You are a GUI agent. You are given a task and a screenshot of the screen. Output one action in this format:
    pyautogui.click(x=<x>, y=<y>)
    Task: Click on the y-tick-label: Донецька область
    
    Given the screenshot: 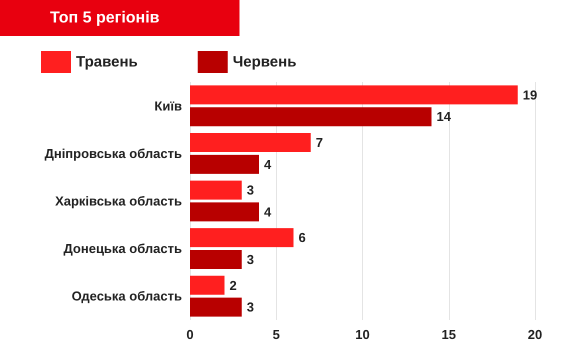 What is the action you would take?
    pyautogui.click(x=123, y=248)
    